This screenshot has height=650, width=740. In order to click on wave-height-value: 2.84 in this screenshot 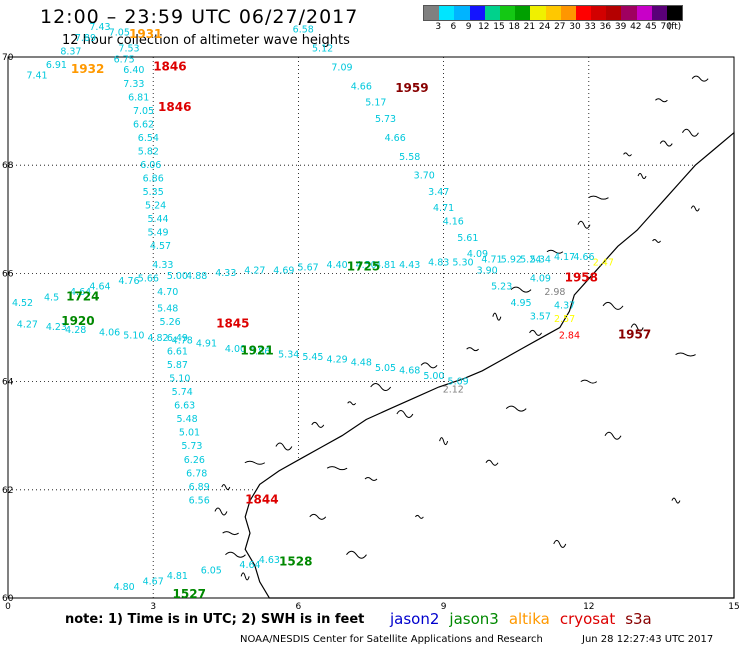, I will do `click(569, 335)`.